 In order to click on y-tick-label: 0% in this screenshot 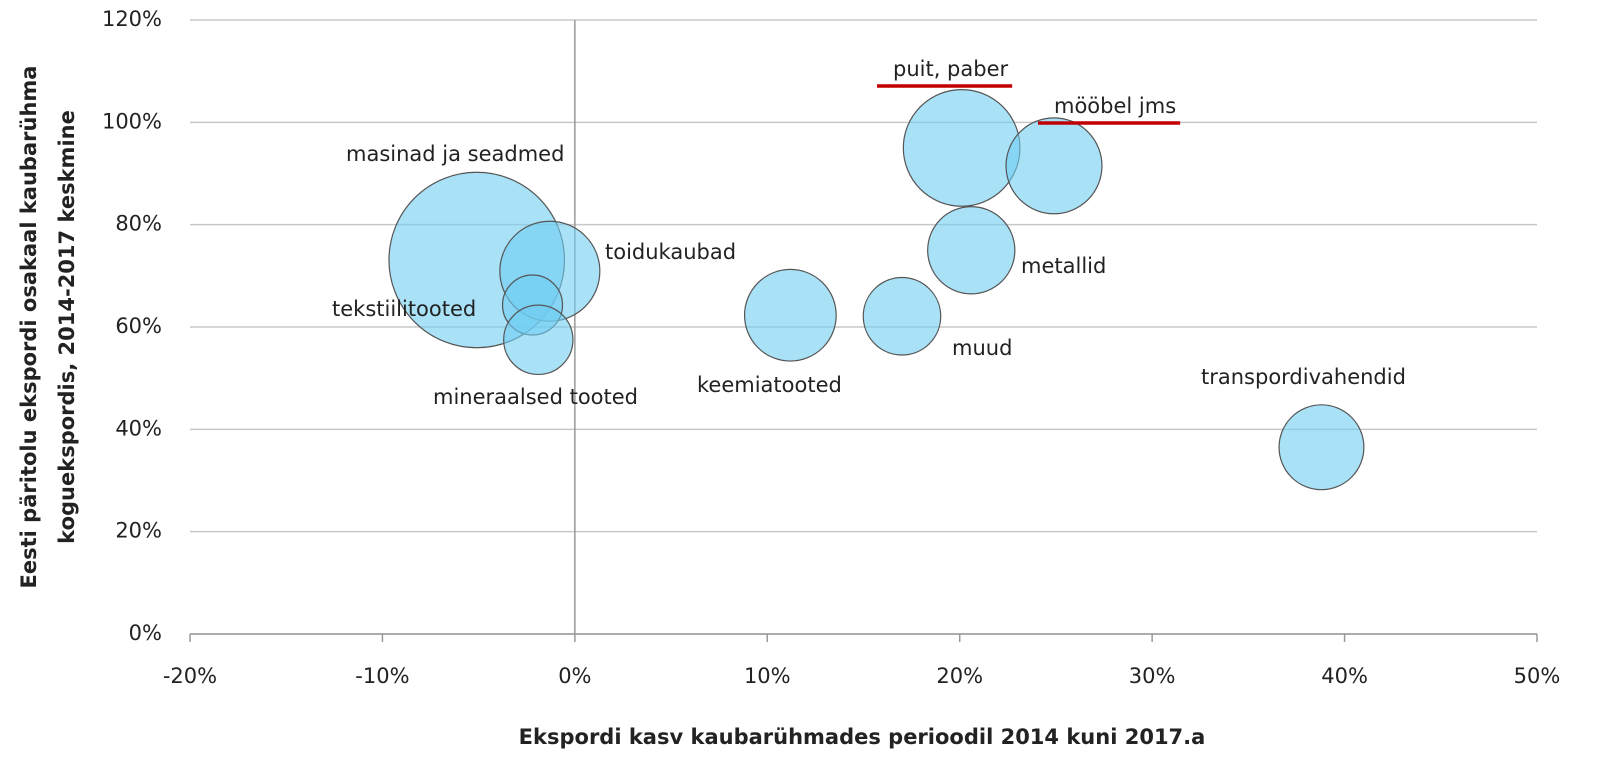, I will do `click(145, 633)`.